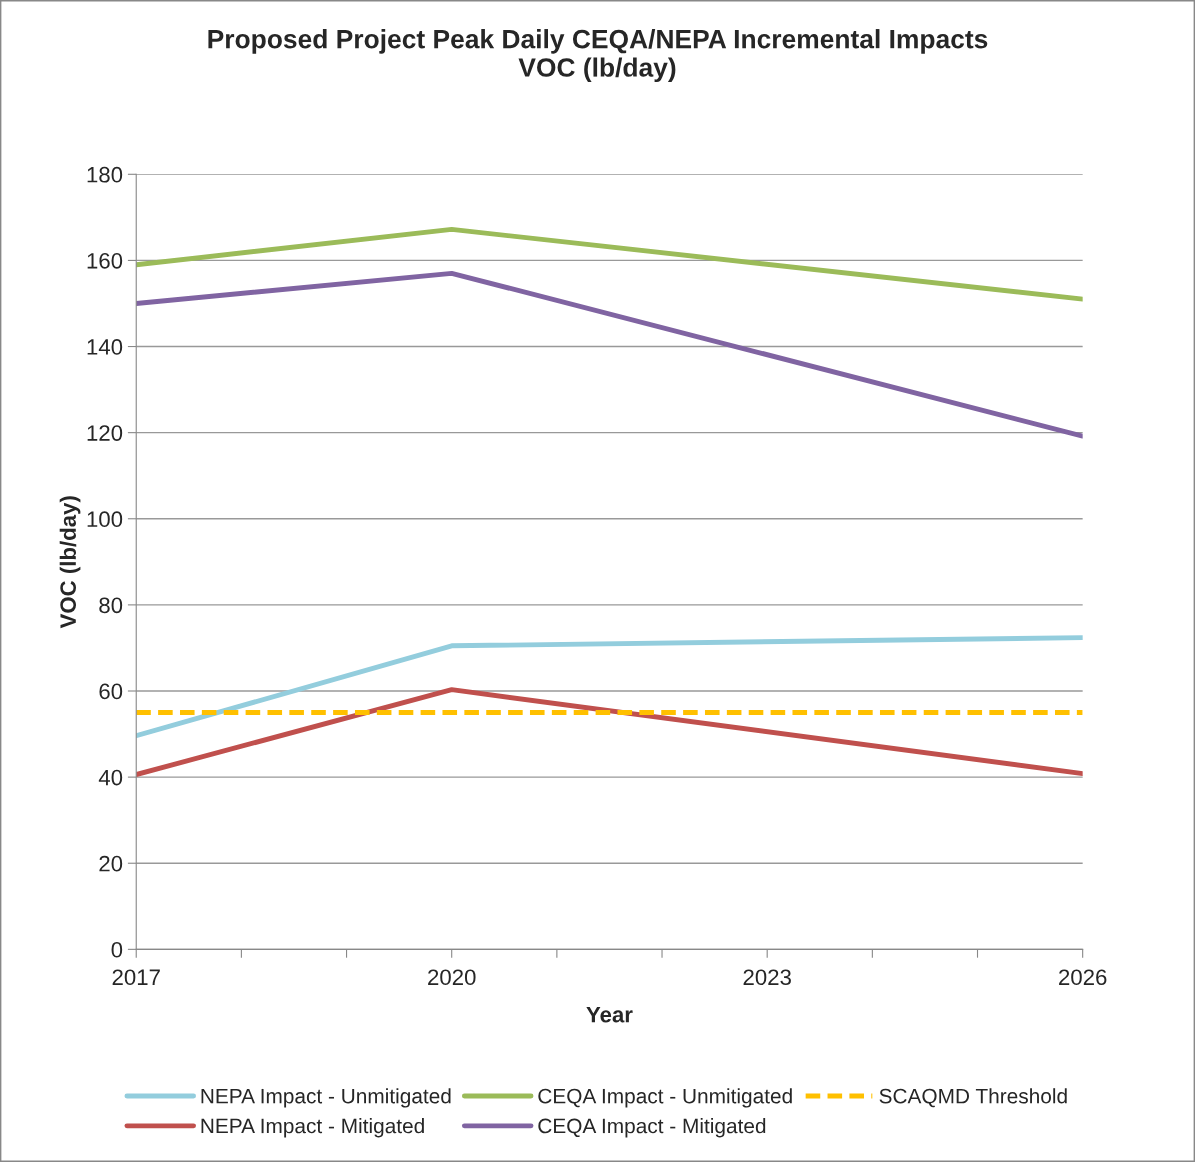 This screenshot has height=1162, width=1195. Describe the element at coordinates (452, 977) in the screenshot. I see `x-tick-label: 2020` at that location.